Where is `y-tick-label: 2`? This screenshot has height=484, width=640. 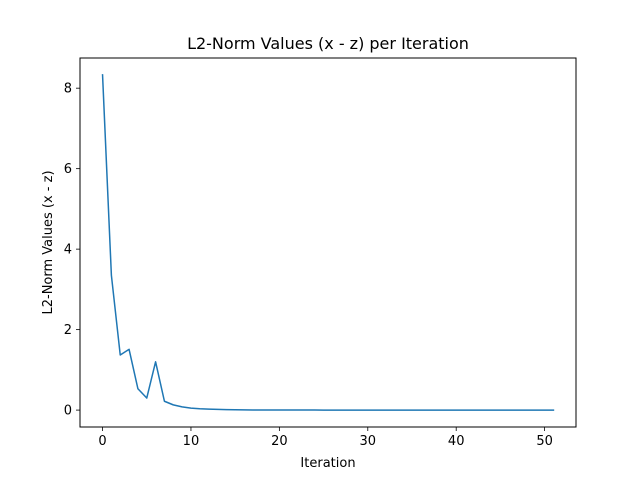 y-tick-label: 2 is located at coordinates (68, 330).